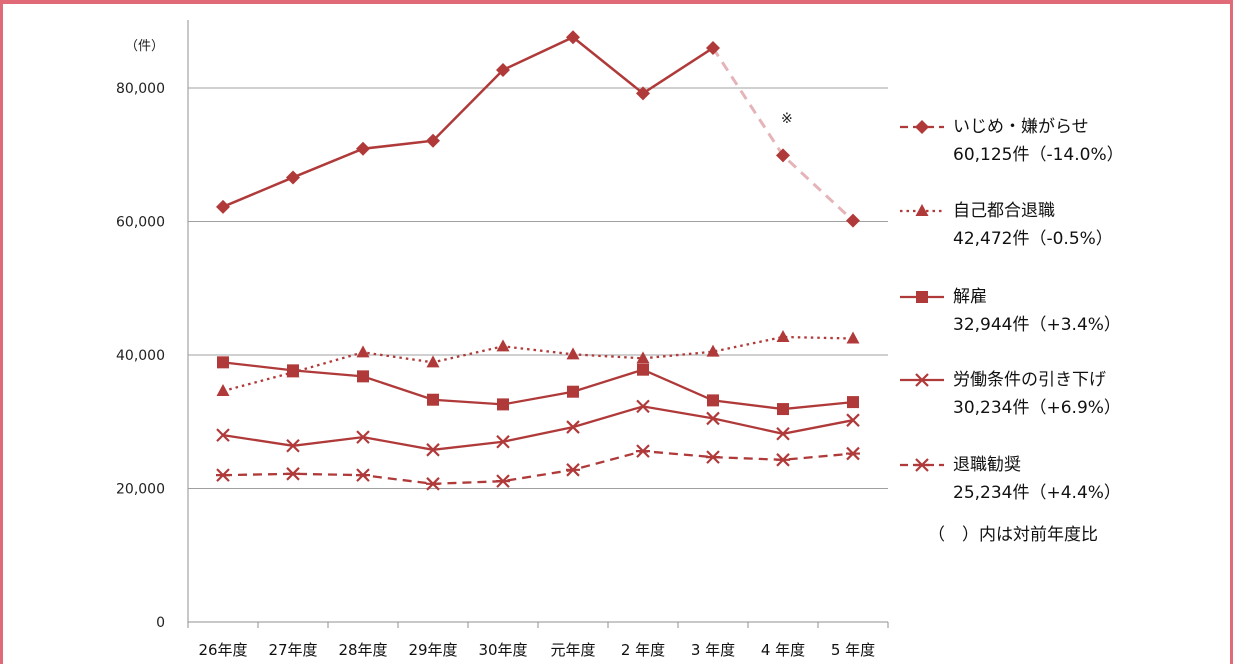 The image size is (1233, 664). I want to click on legend-symbol-diamond, so click(922, 127).